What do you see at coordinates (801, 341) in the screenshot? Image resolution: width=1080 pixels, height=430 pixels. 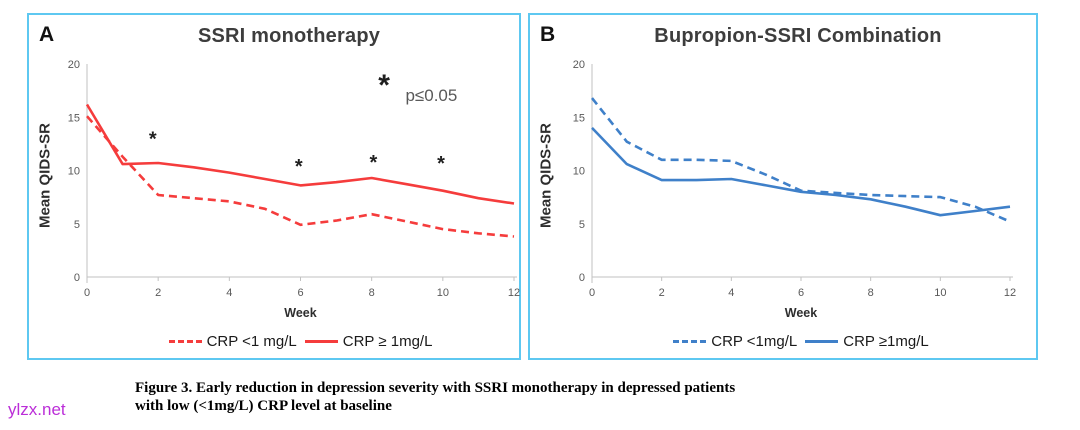 I see `panel-b-legend: CRP <1mg/L CRP ≥1mg/L` at bounding box center [801, 341].